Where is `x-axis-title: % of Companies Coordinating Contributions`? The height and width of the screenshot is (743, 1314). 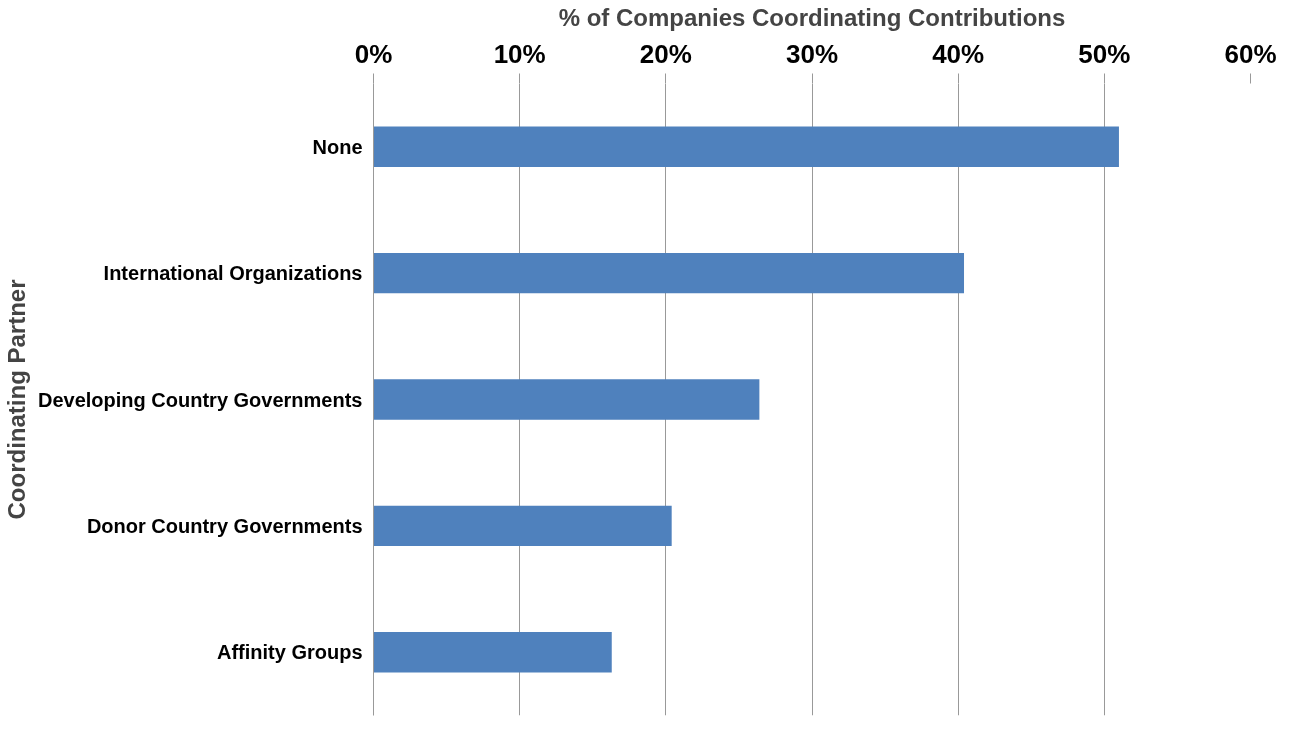 x-axis-title: % of Companies Coordinating Contributions is located at coordinates (812, 17).